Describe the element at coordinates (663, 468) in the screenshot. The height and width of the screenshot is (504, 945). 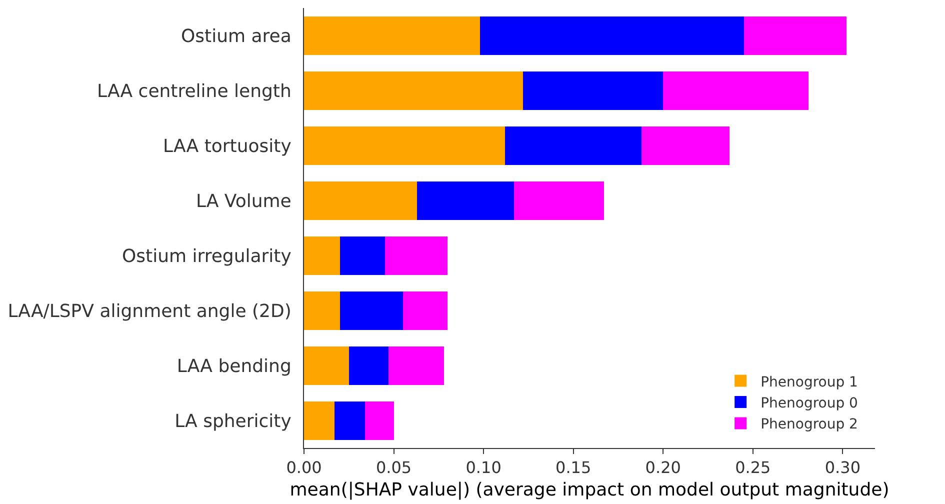
I see `x-tick-label: 0.20` at that location.